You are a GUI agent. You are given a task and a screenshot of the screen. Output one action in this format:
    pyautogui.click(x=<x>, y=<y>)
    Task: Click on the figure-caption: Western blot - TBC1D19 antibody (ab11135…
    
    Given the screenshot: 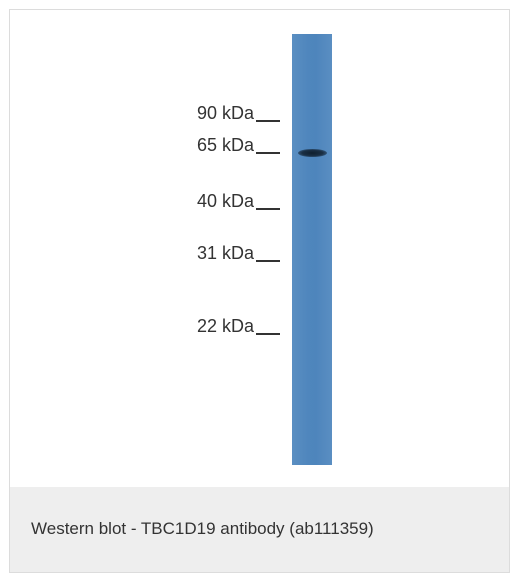 What is the action you would take?
    pyautogui.click(x=202, y=528)
    